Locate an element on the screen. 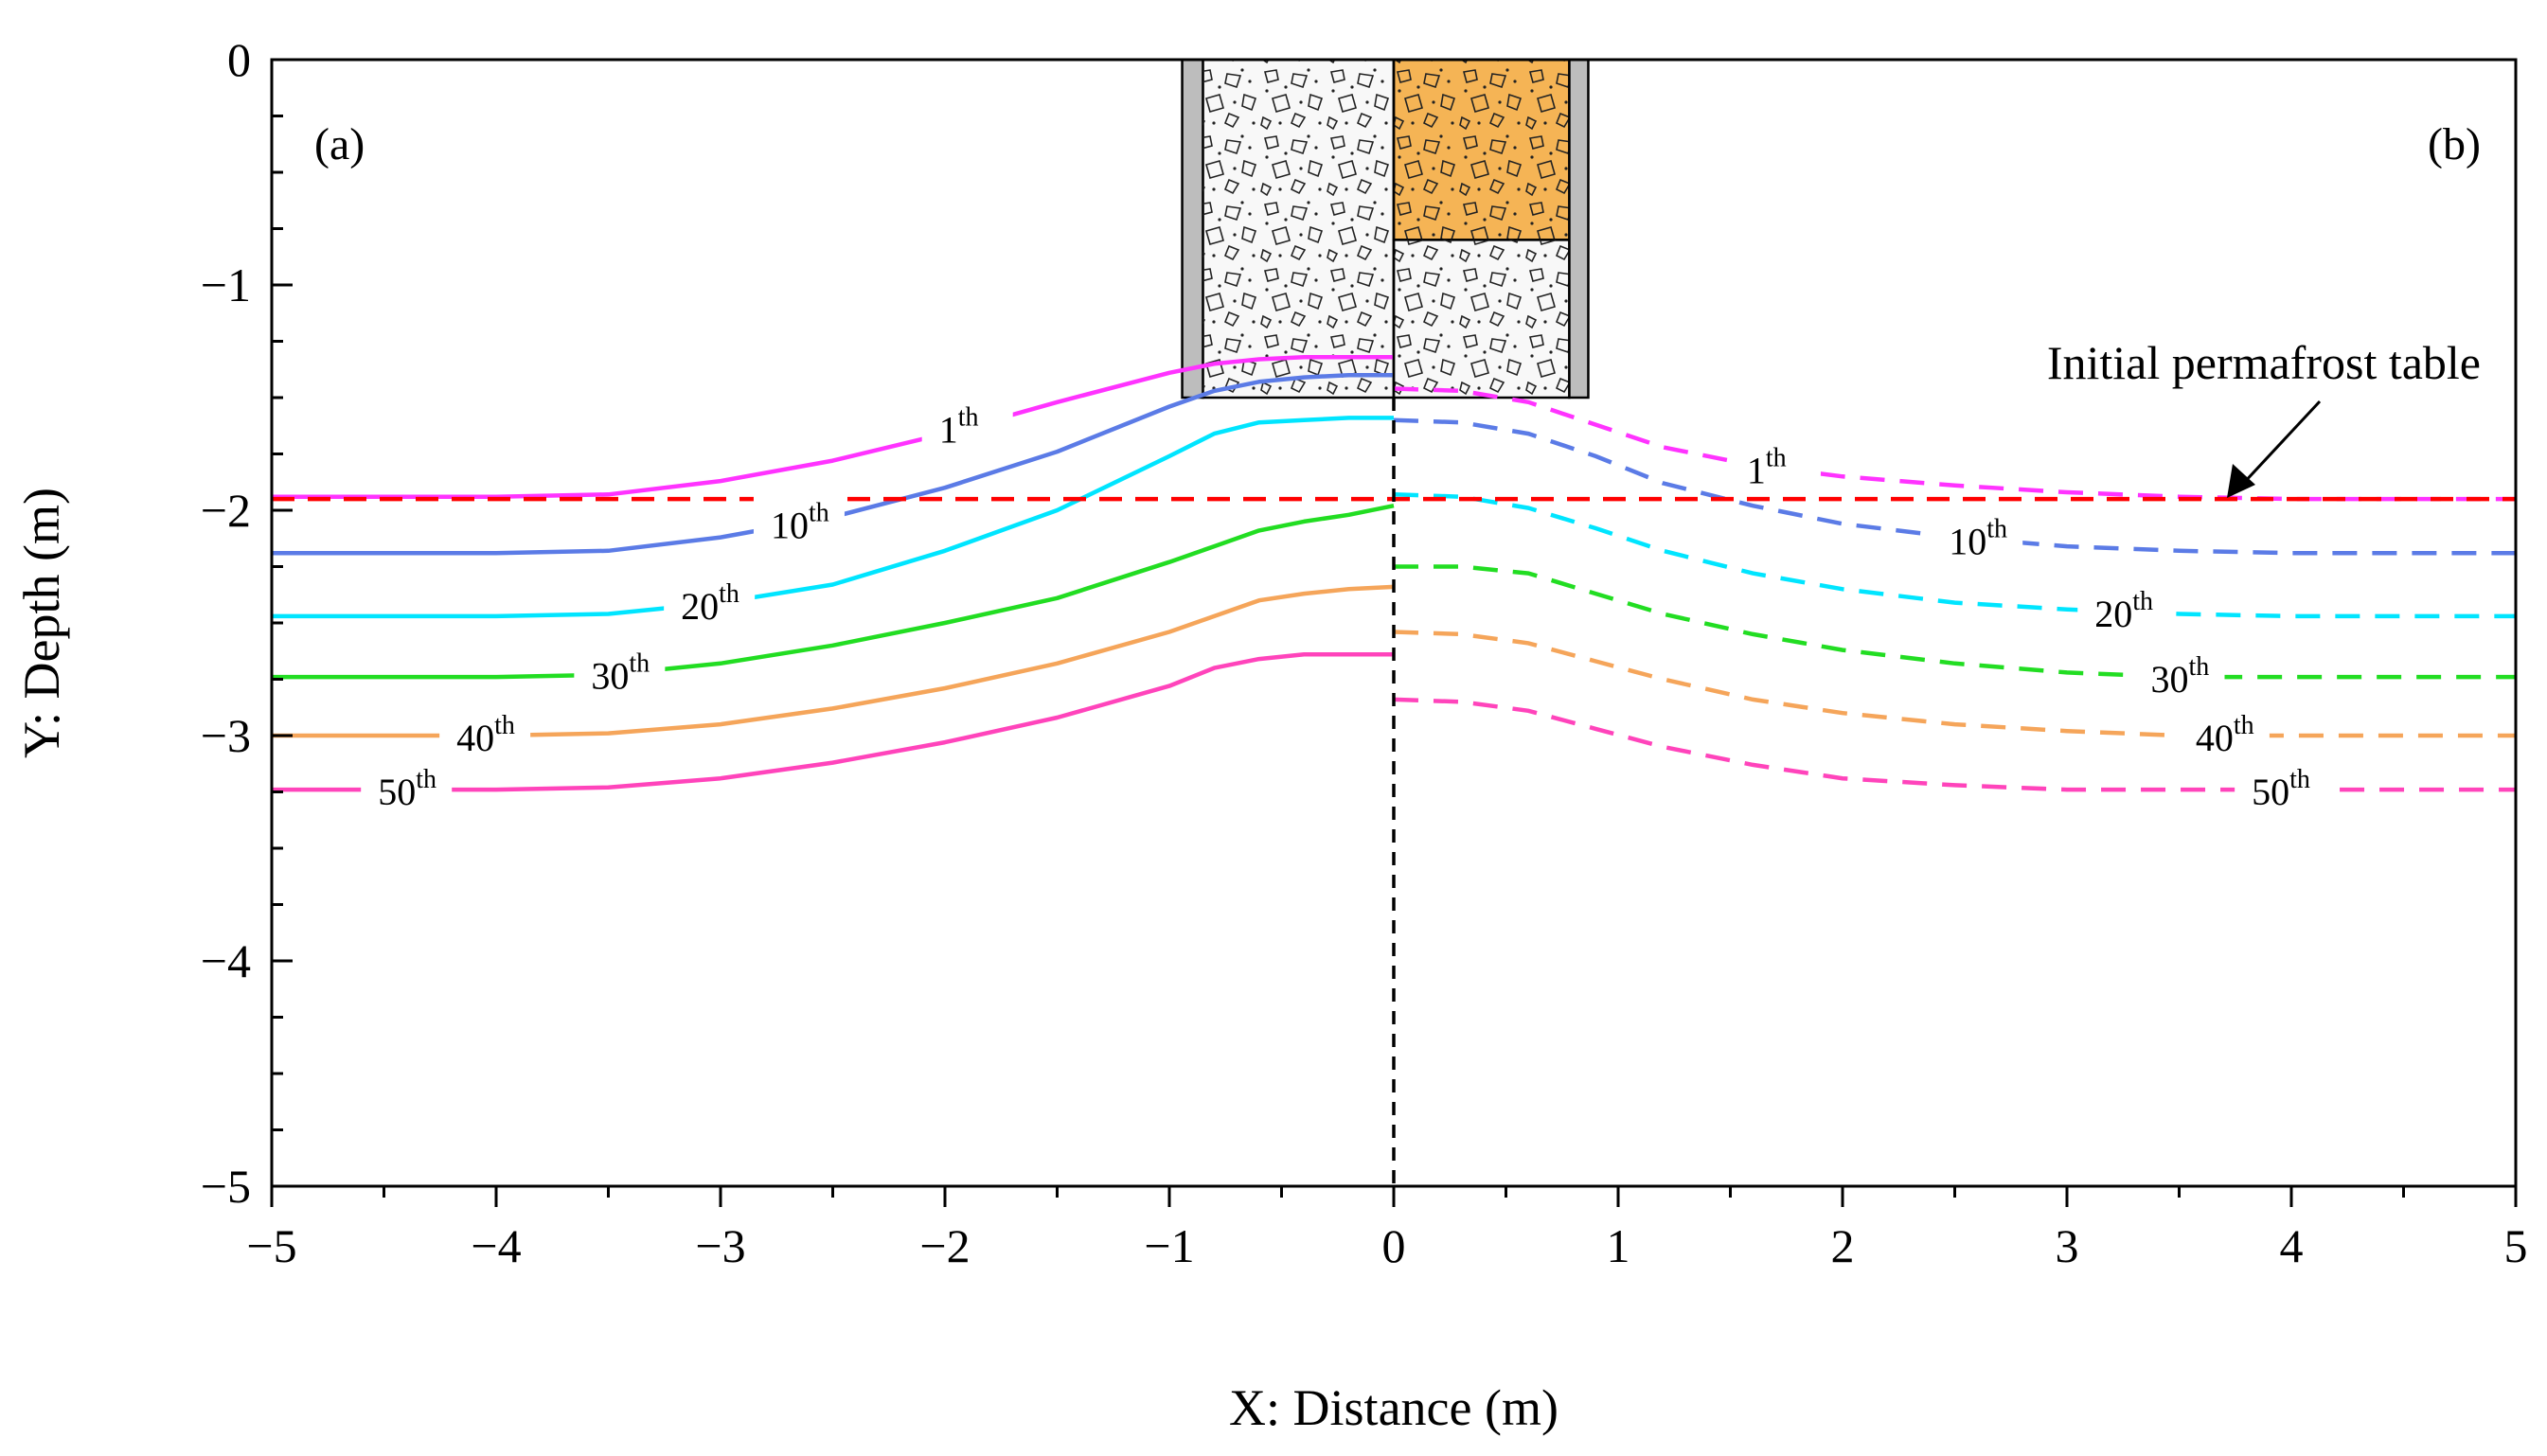 This screenshot has height=1456, width=2547. curve-label-bg-1th-left is located at coordinates (967, 423).